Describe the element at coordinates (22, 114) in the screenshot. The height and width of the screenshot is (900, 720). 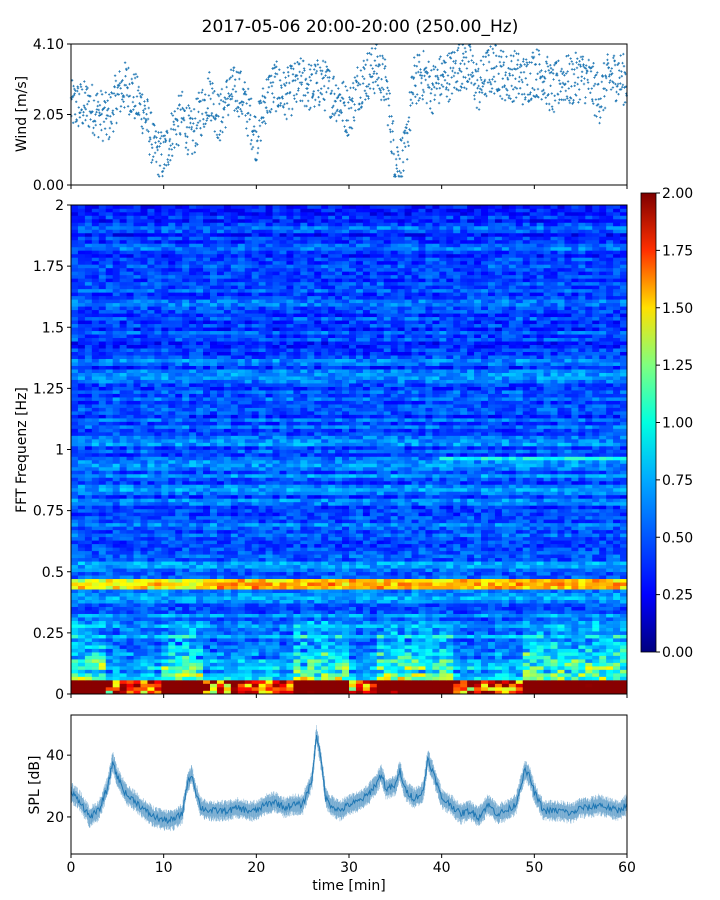
I see `wind-ylabel: Wind [m/s]` at that location.